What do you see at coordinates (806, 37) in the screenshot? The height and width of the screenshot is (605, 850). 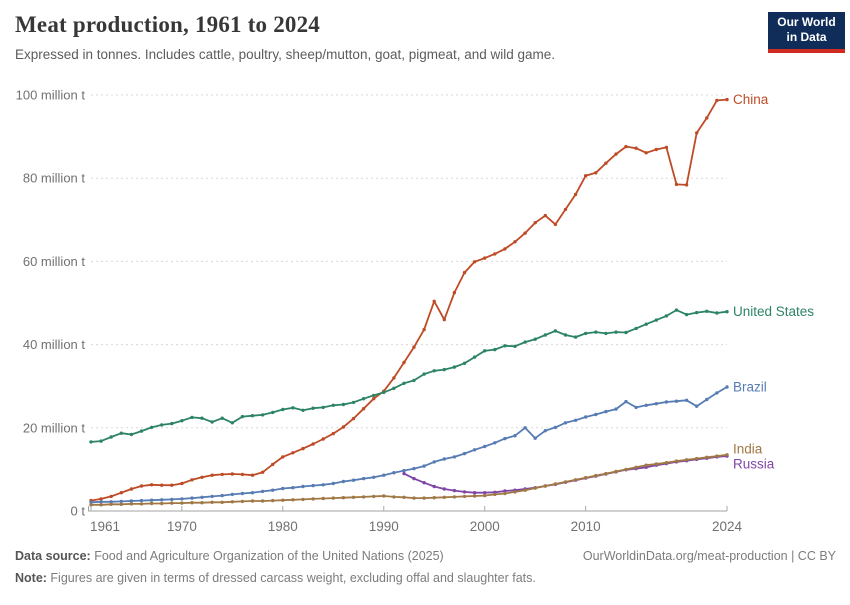 I see `owid-logo-line2: in Data` at bounding box center [806, 37].